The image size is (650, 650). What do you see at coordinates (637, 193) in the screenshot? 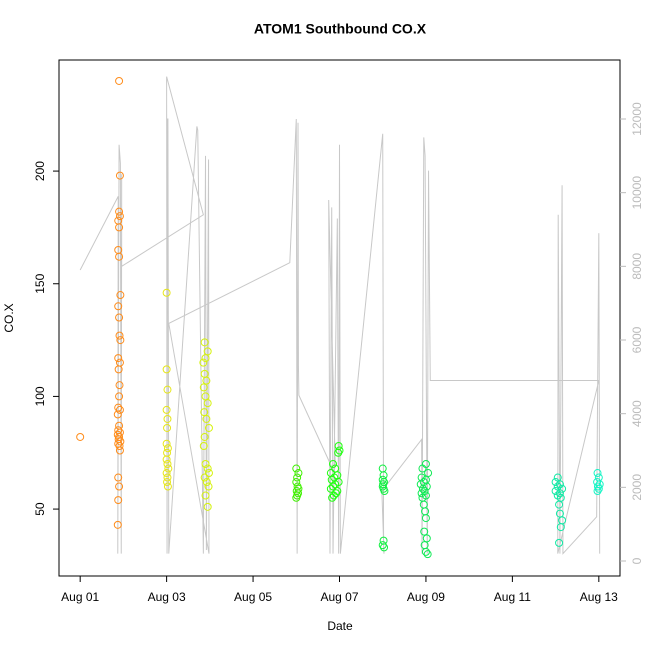
I see `y2-tick-label: 10000` at bounding box center [637, 193].